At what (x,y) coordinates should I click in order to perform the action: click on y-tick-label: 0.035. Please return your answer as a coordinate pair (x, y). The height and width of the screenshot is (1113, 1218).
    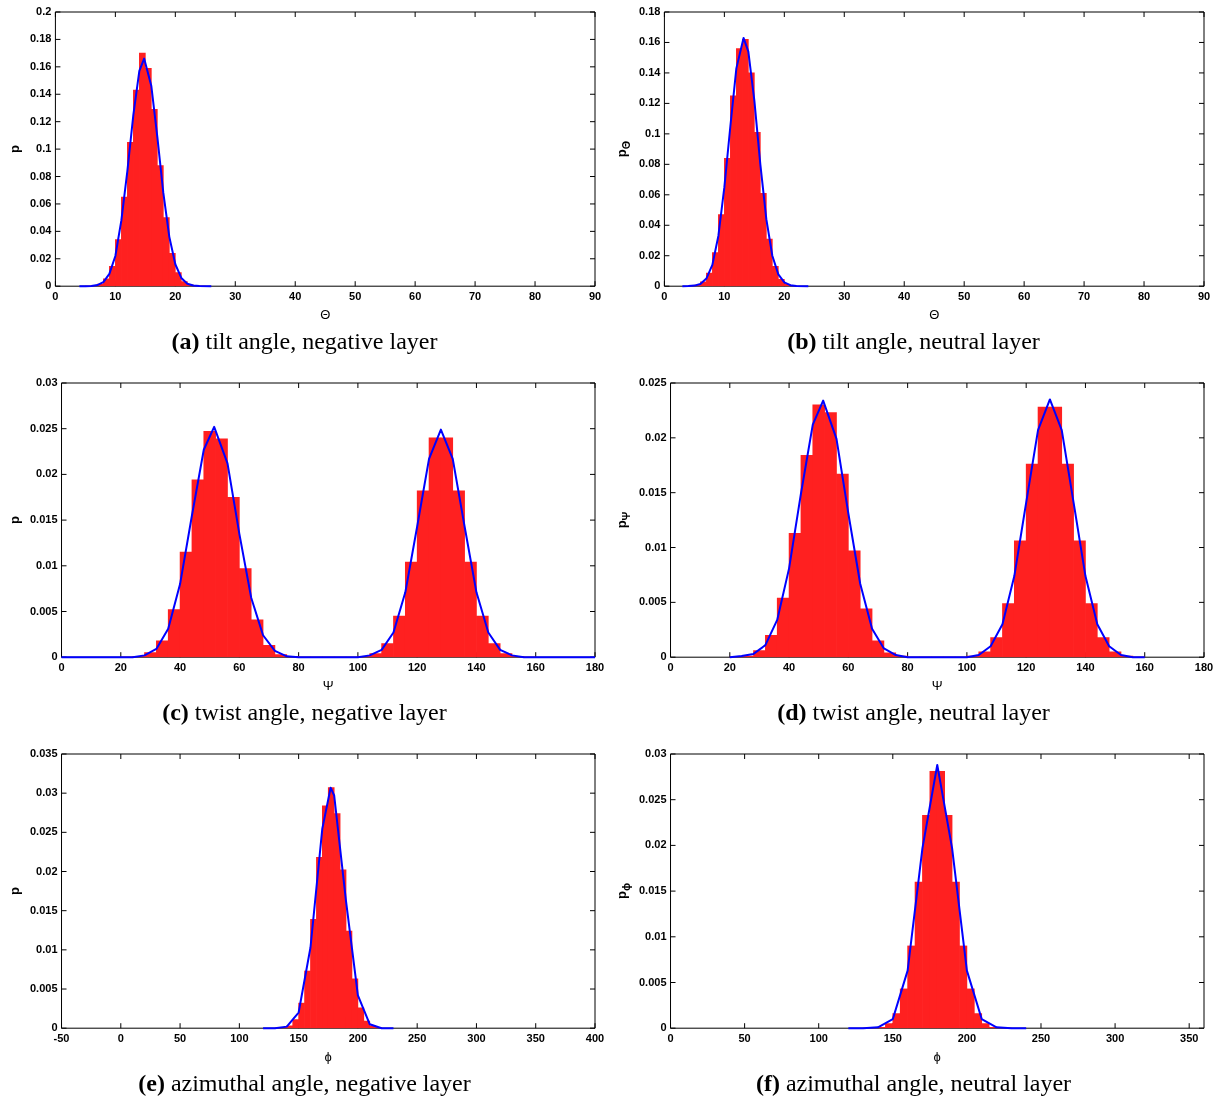
    Looking at the image, I should click on (44, 753).